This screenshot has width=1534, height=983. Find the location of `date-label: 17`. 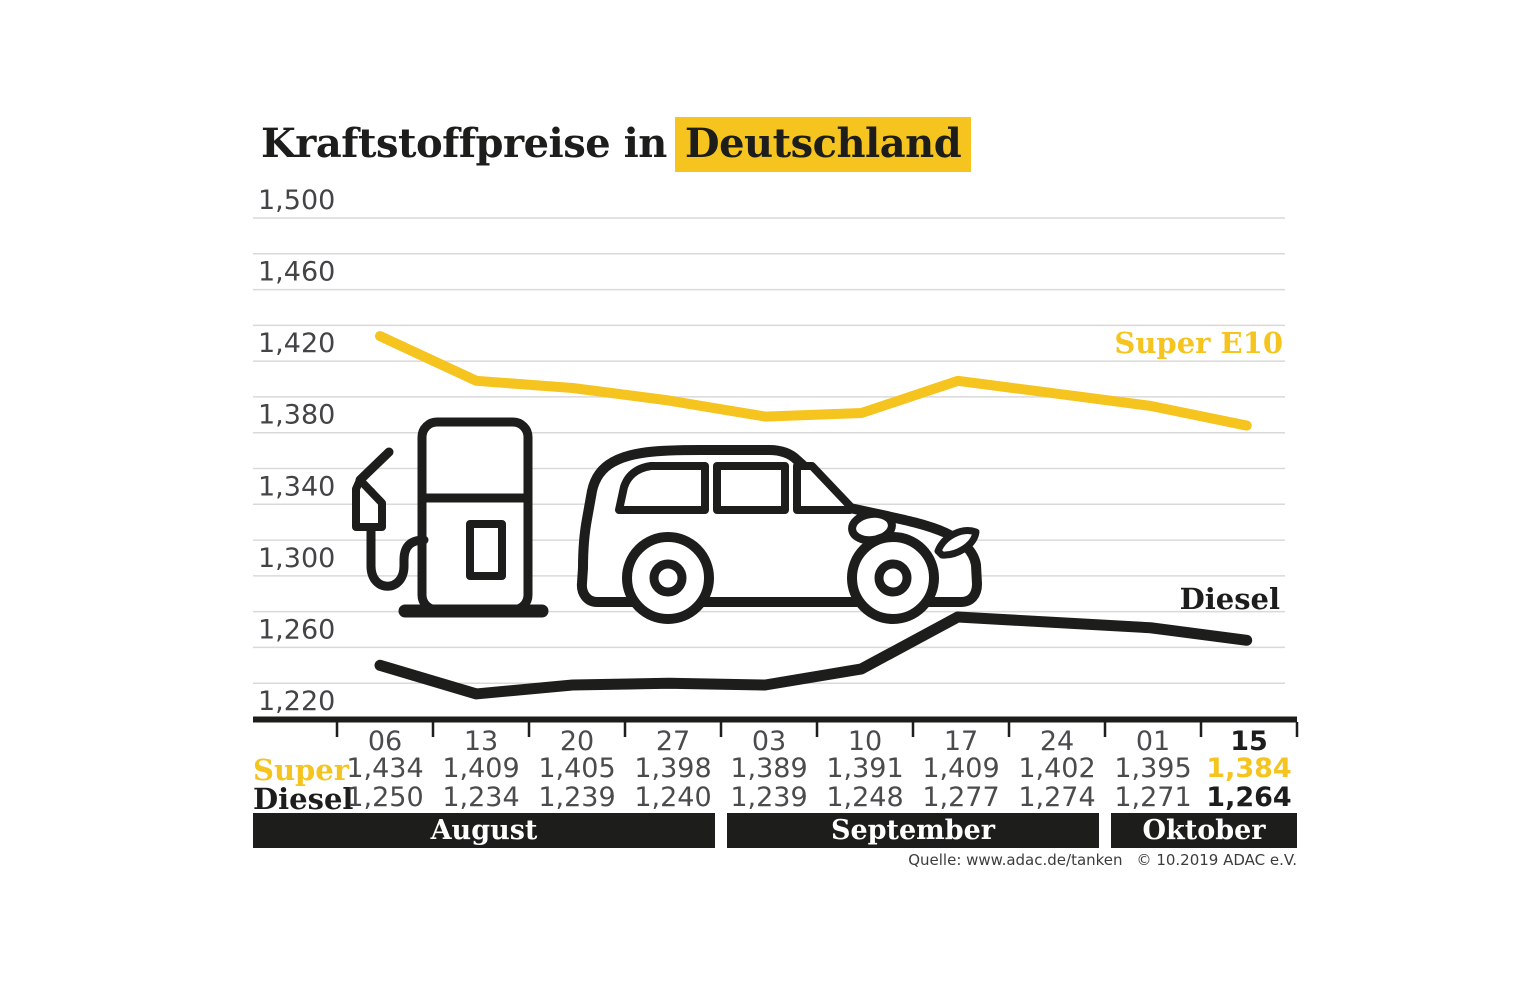

date-label: 17 is located at coordinates (961, 741).